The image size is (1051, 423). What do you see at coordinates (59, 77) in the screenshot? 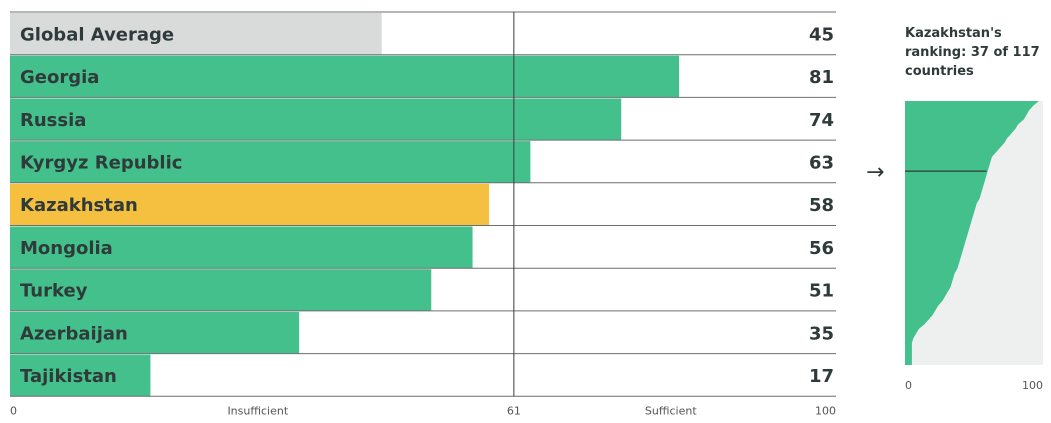
I see `bar-category-label: Georgia` at bounding box center [59, 77].